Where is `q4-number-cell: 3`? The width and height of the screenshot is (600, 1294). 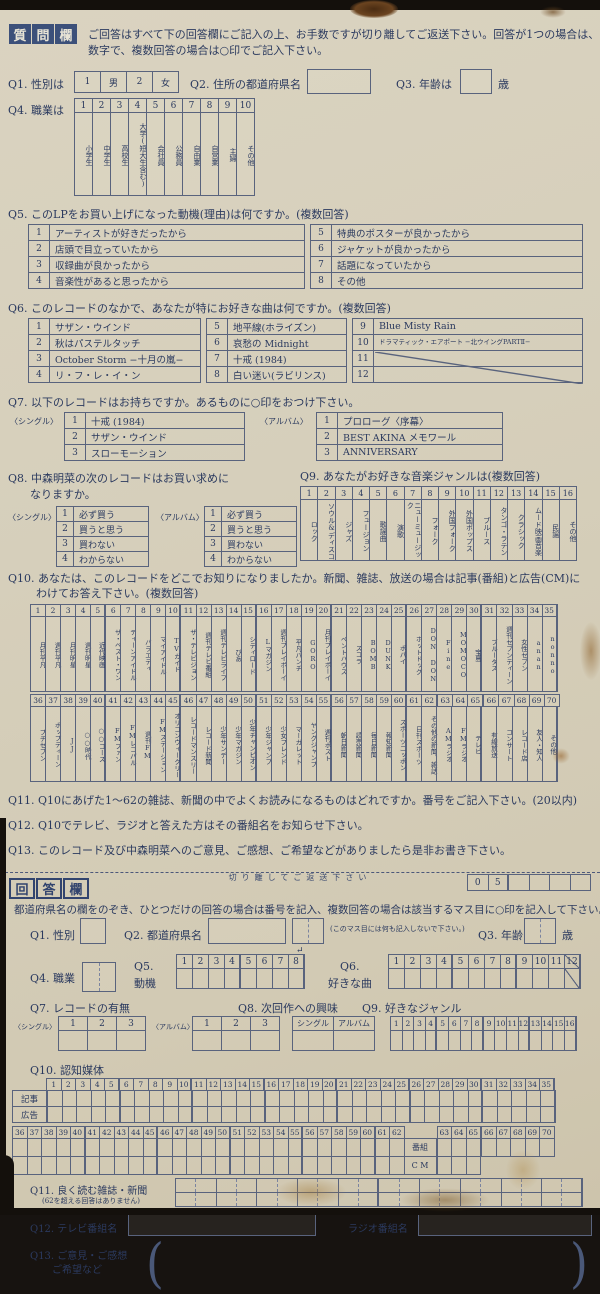 q4-number-cell: 3 is located at coordinates (119, 105).